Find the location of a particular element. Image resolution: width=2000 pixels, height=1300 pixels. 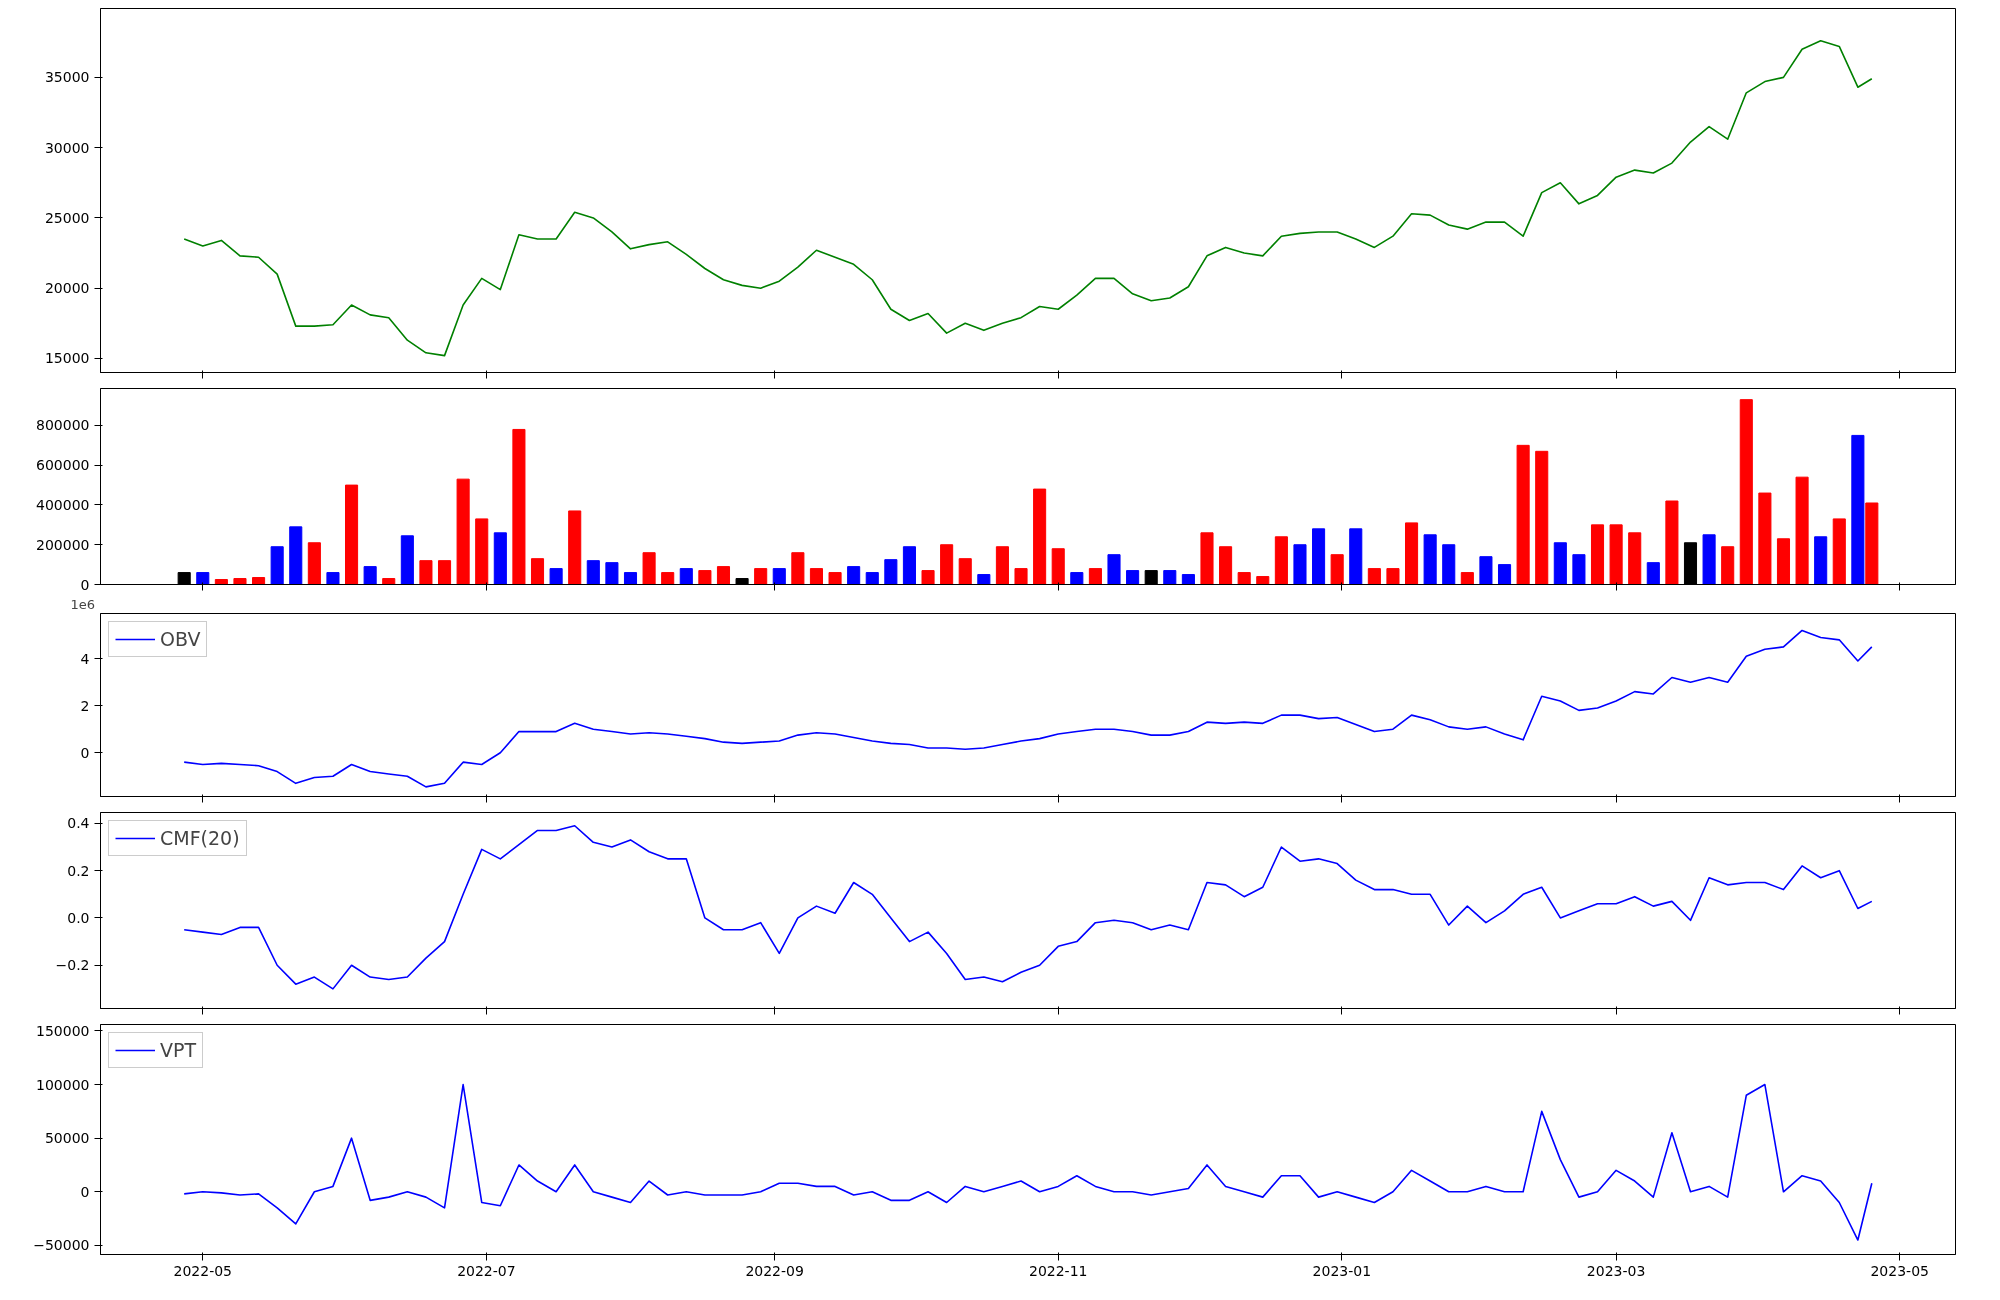

x-tick-label: 2022-11 is located at coordinates (1058, 1270).